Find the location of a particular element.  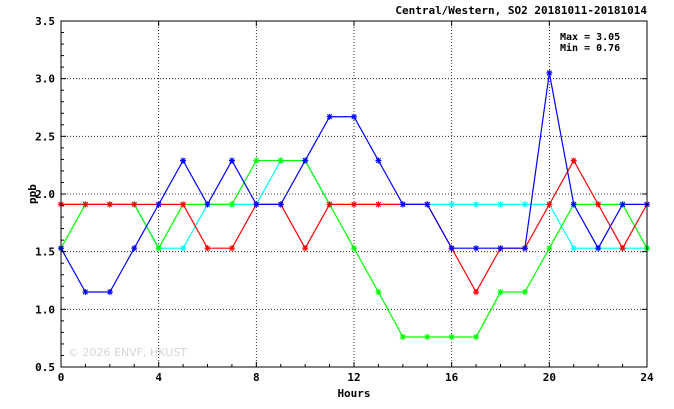

x-tick-label: 8 is located at coordinates (256, 377).